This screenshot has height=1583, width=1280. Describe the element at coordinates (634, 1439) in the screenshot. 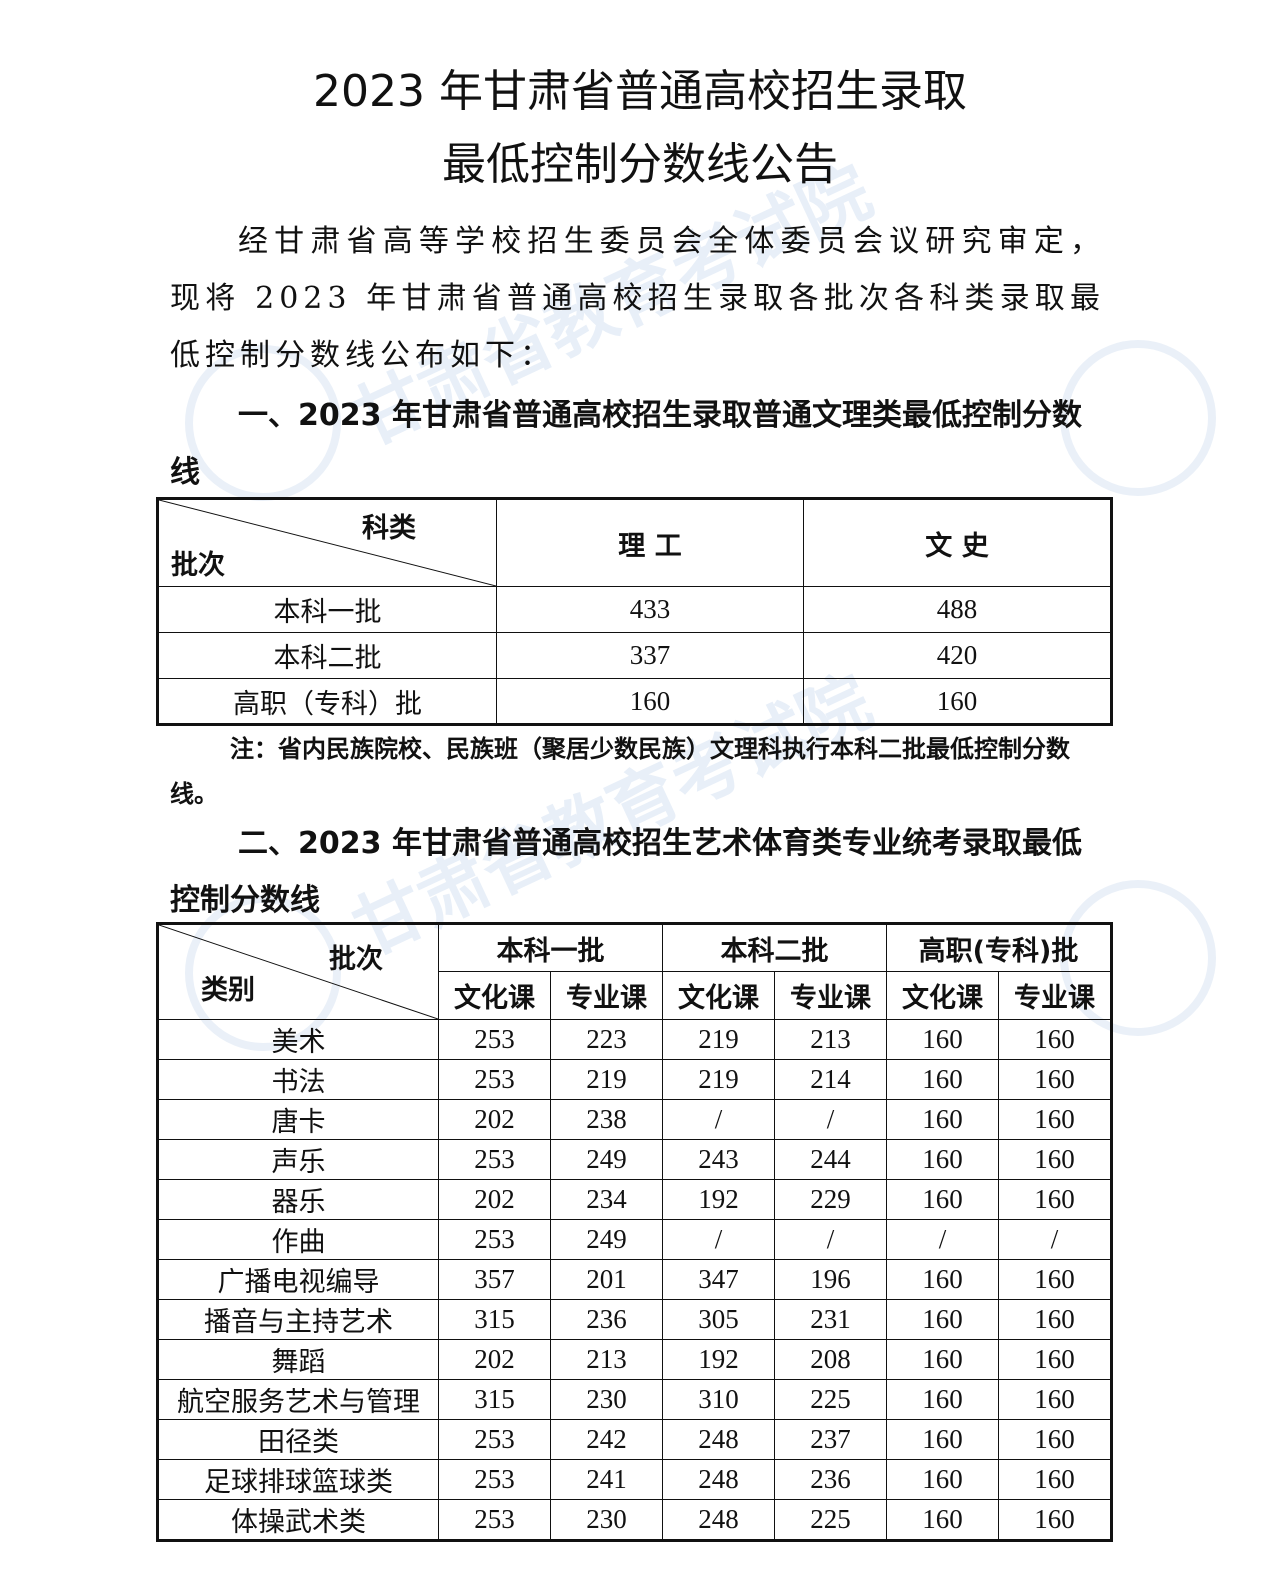

I see `table-row: 田径类 253 242 248 237 160 160` at that location.